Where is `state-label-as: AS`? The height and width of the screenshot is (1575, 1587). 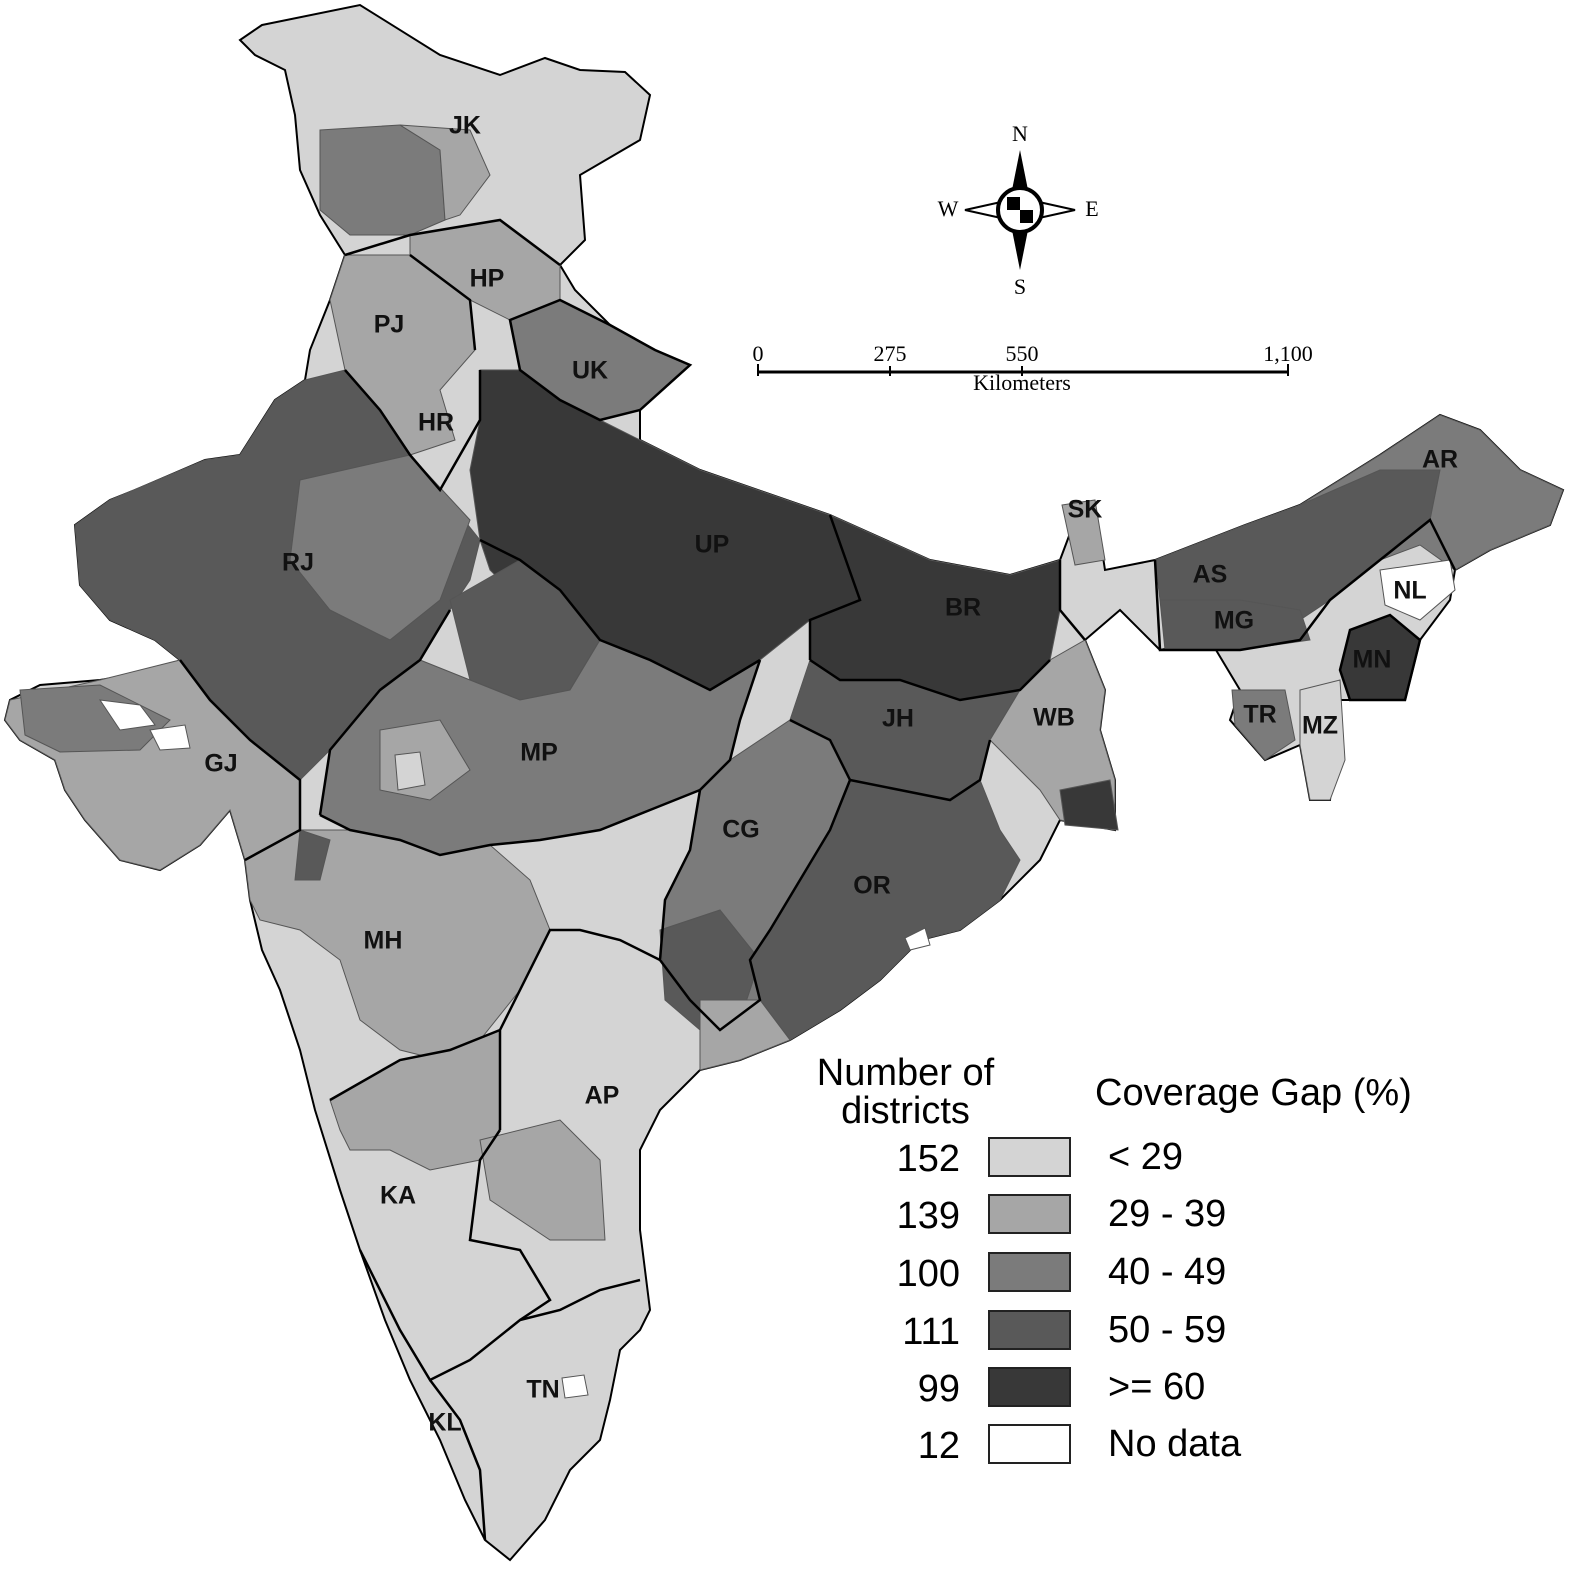 state-label-as: AS is located at coordinates (1210, 575).